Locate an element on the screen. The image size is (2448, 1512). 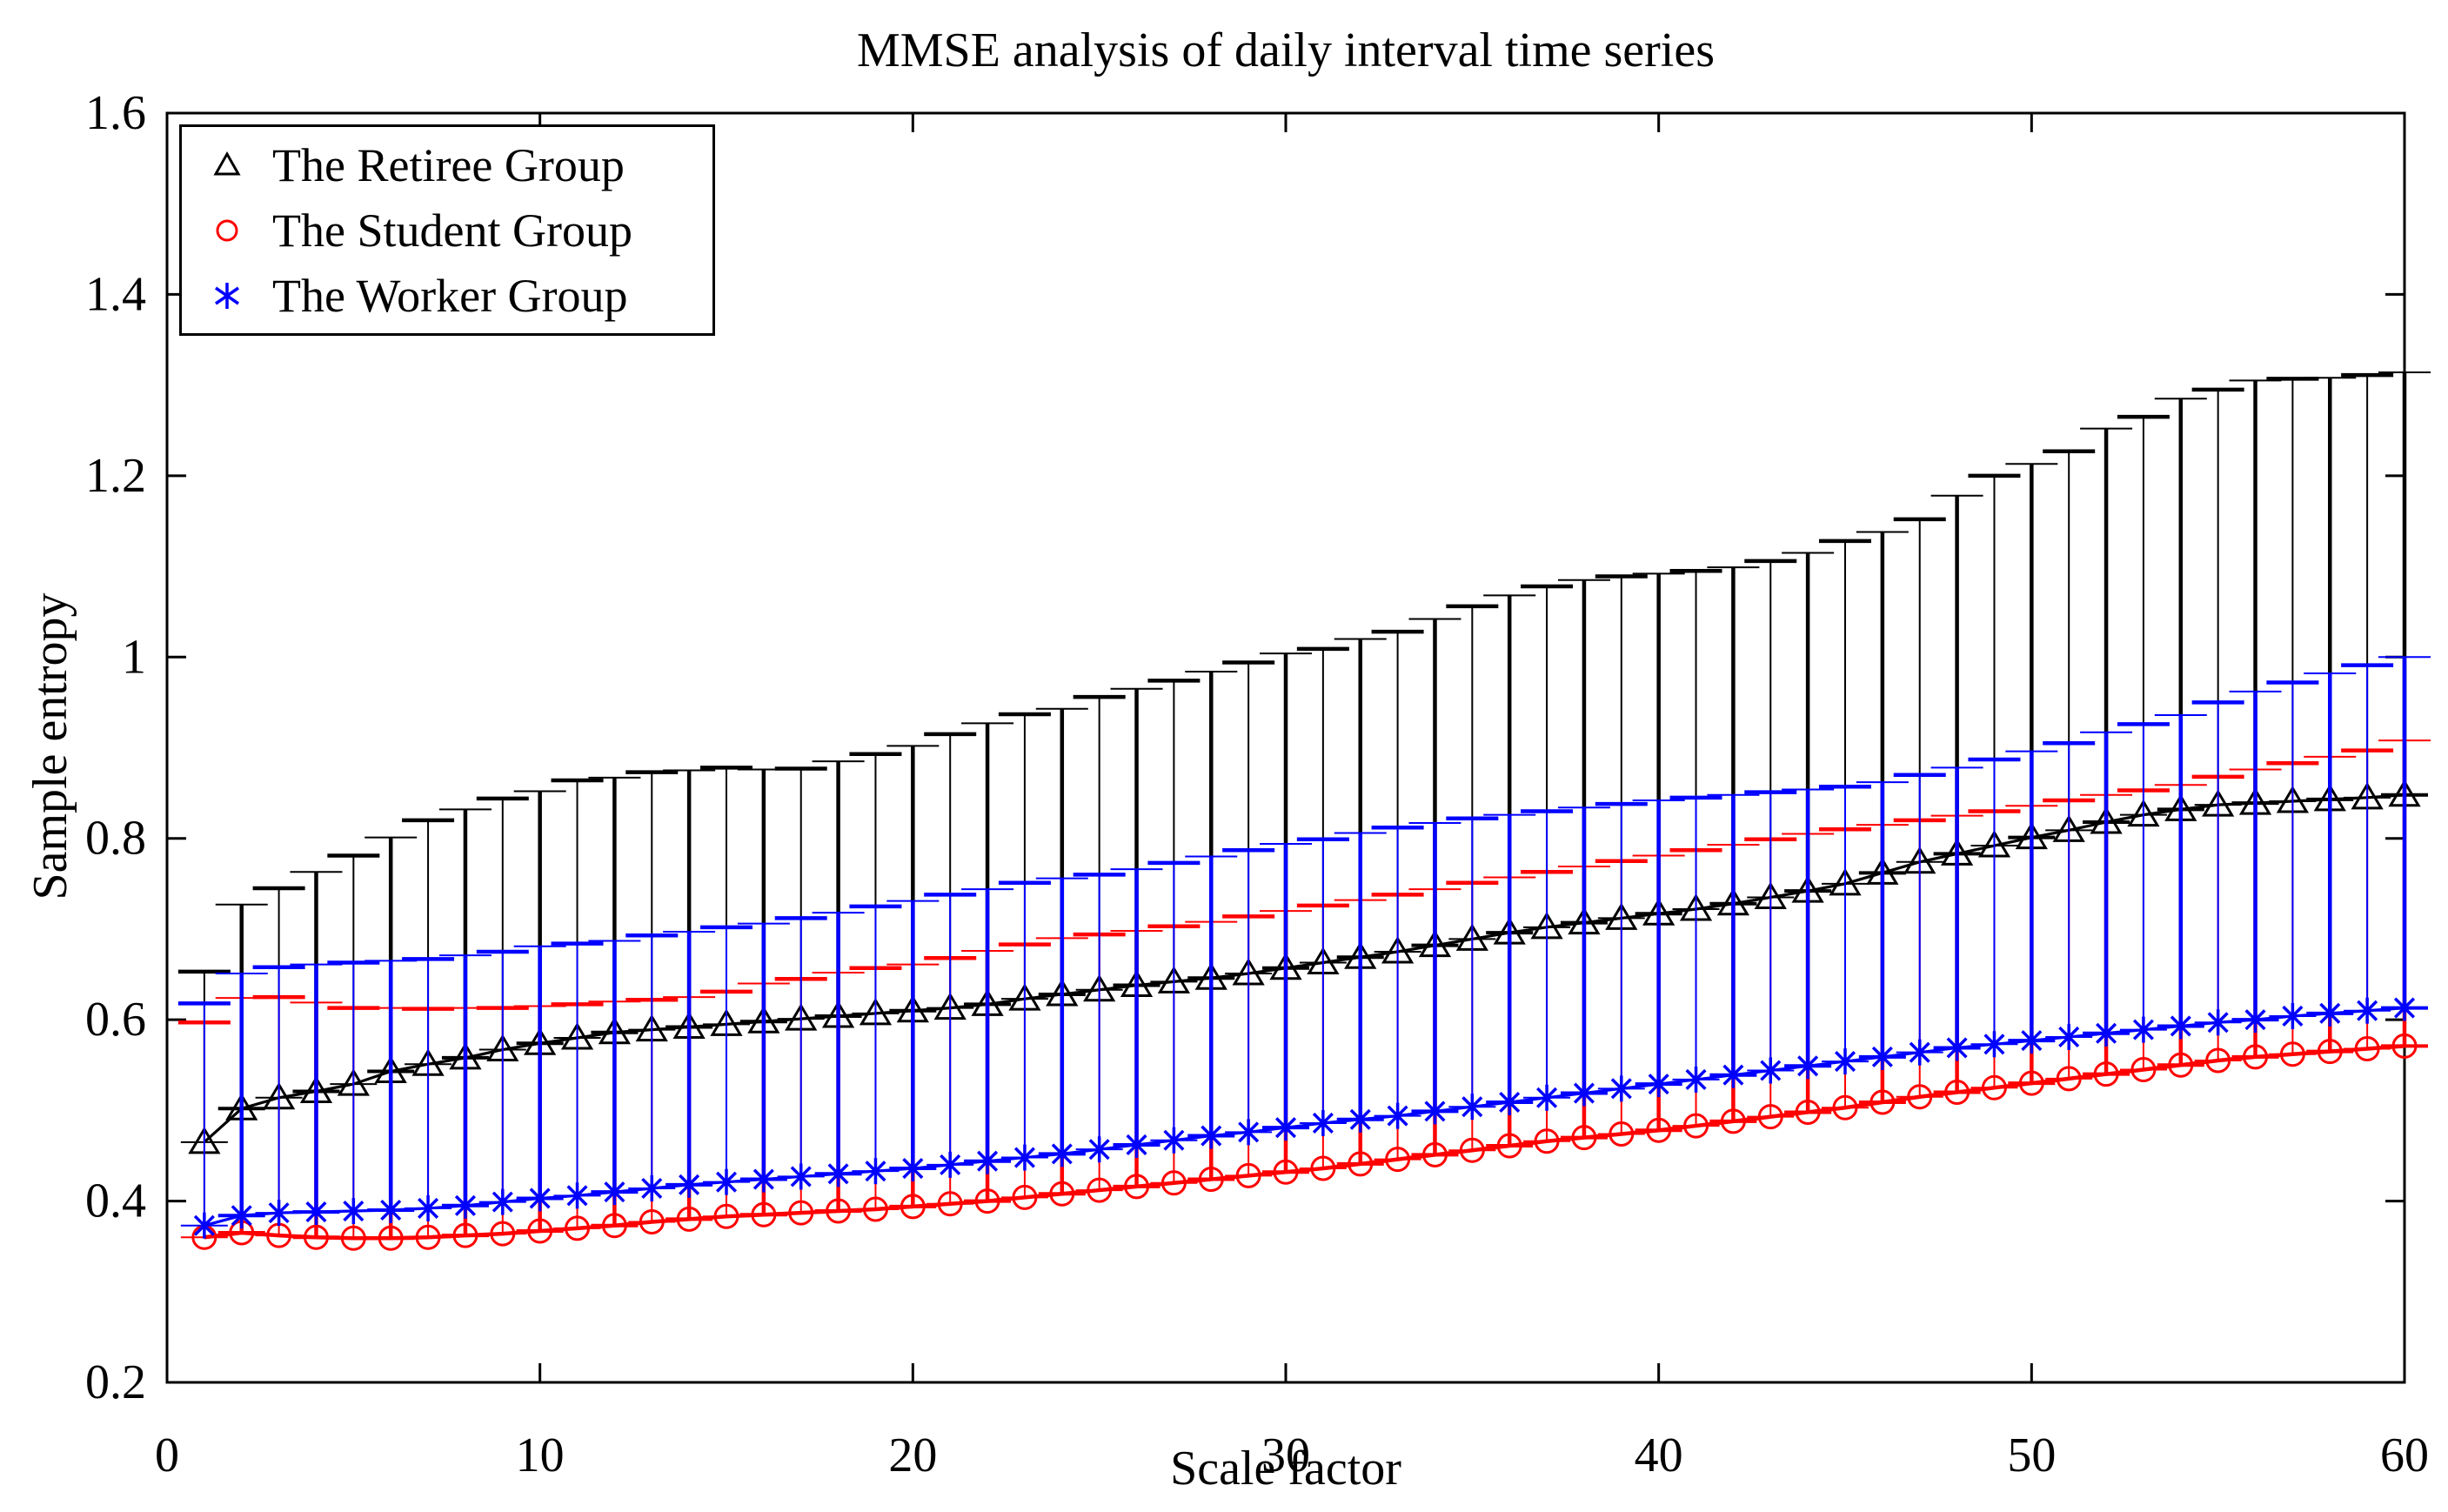
legend-item-retiree: The Retiree Group is located at coordinates (447, 164).